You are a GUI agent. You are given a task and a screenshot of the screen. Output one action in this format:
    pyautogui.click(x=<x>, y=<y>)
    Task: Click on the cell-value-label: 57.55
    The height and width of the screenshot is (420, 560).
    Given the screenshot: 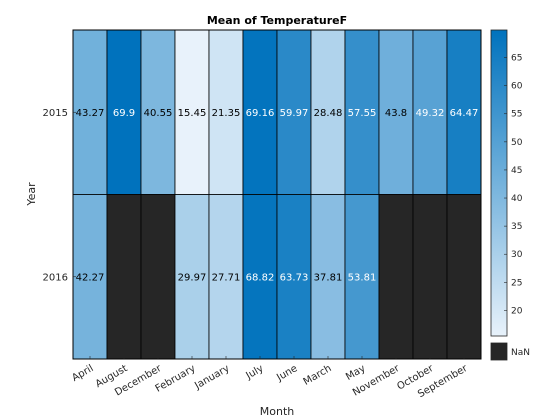 What is the action you would take?
    pyautogui.click(x=362, y=113)
    